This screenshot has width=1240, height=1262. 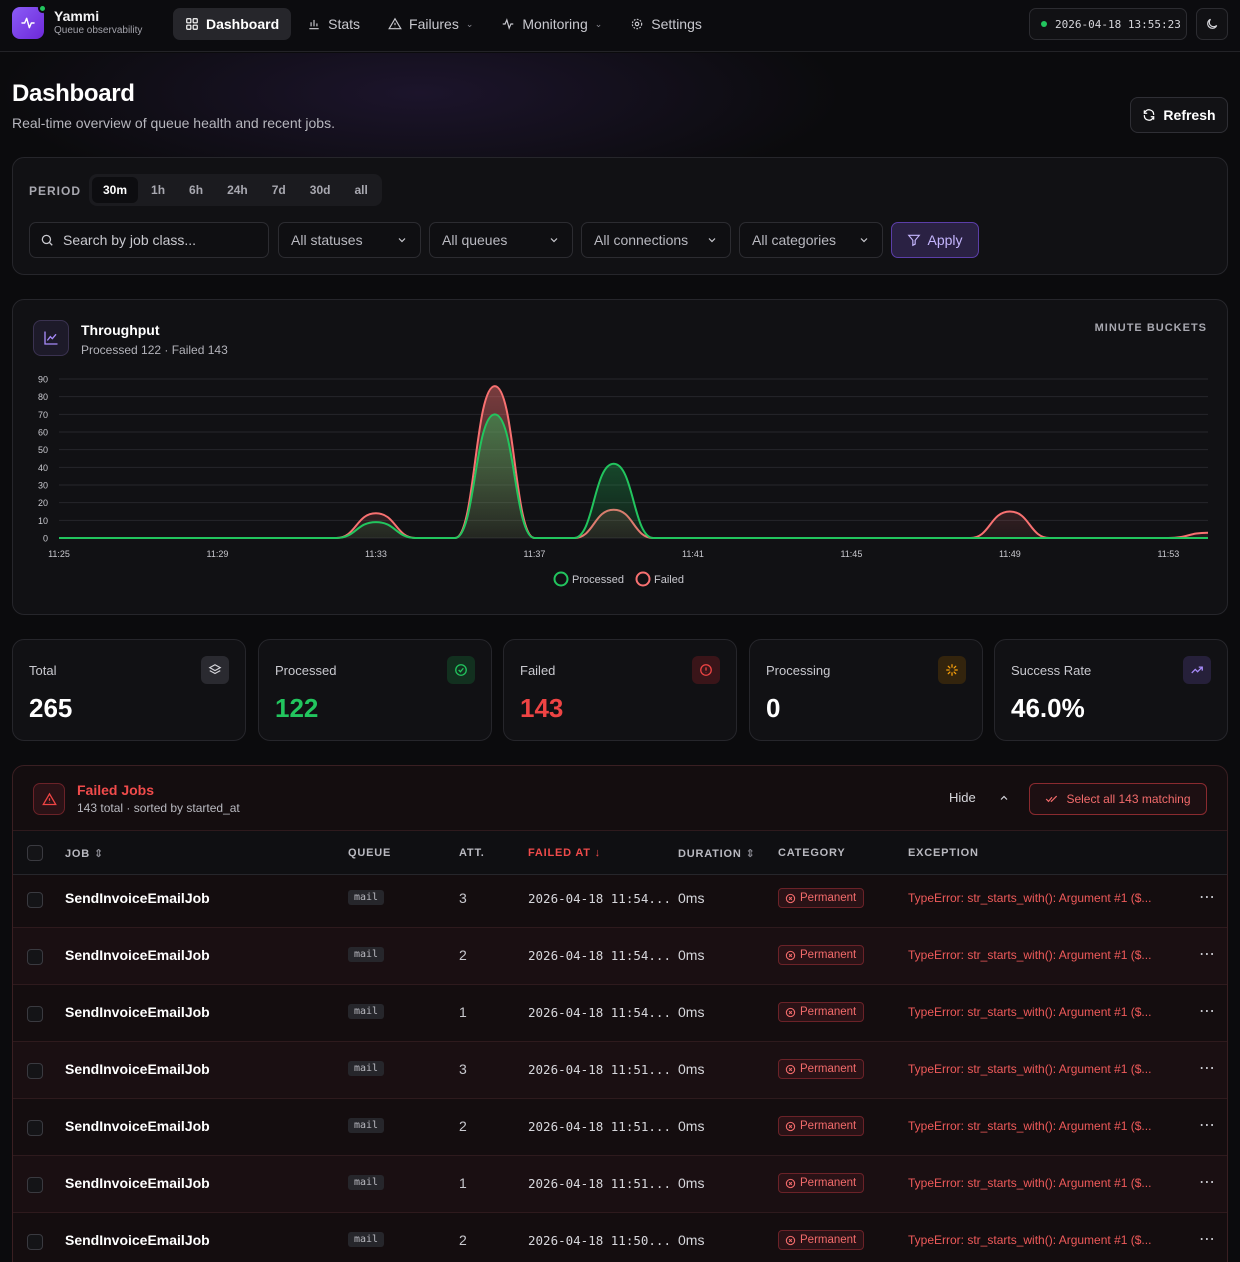 What do you see at coordinates (935, 240) in the screenshot?
I see `apply-button: Apply` at bounding box center [935, 240].